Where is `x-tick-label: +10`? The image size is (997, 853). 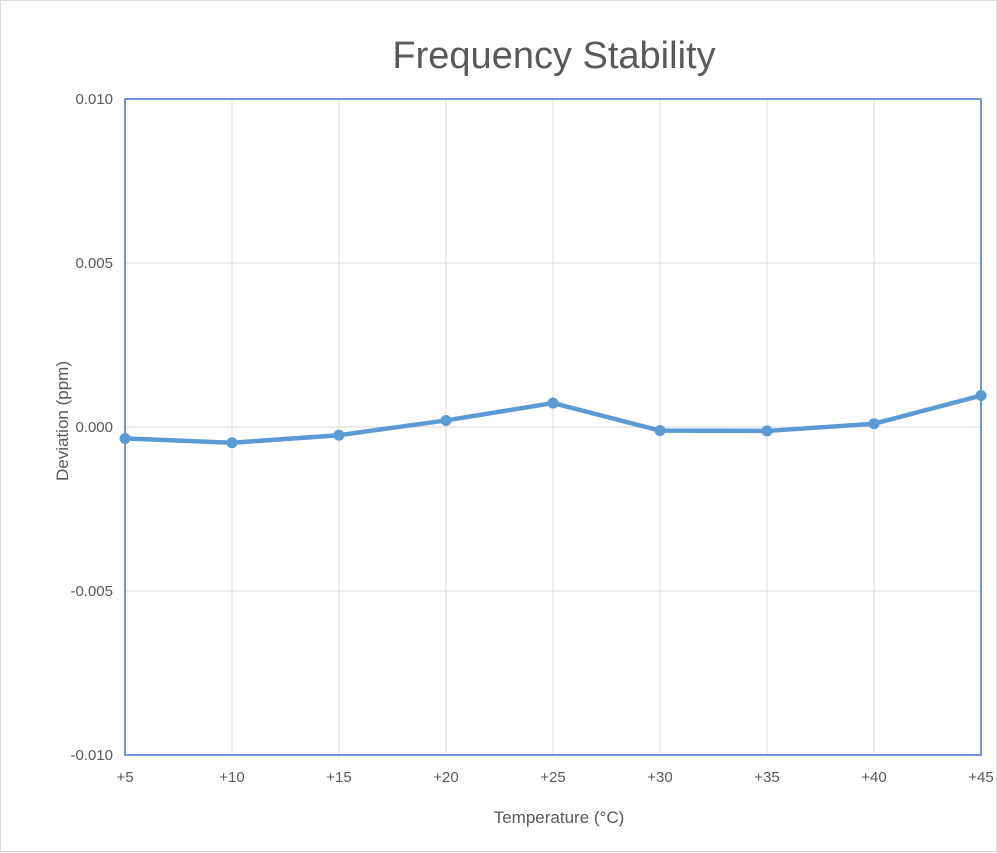
x-tick-label: +10 is located at coordinates (231, 777).